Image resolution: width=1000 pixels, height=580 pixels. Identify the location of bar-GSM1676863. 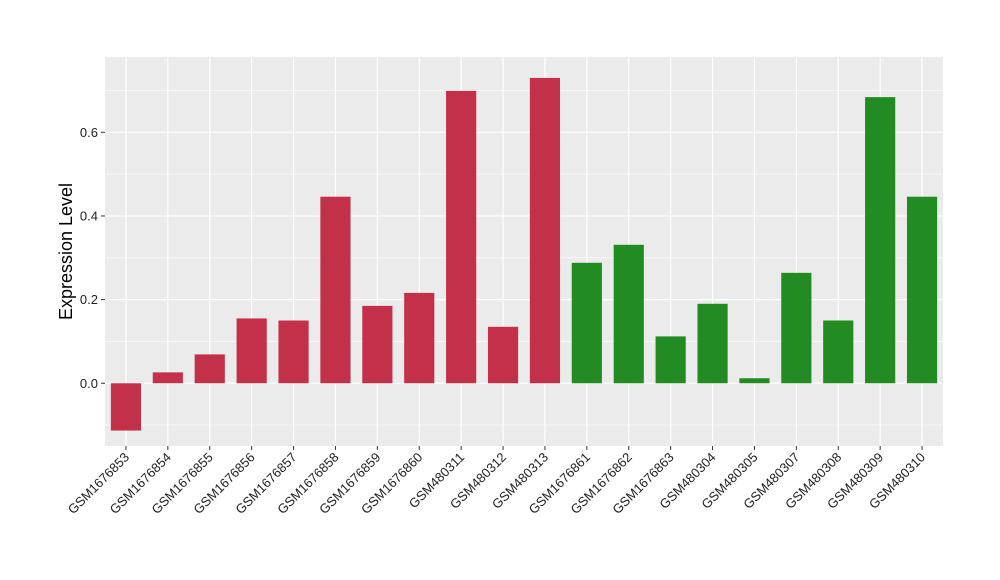
(670, 360).